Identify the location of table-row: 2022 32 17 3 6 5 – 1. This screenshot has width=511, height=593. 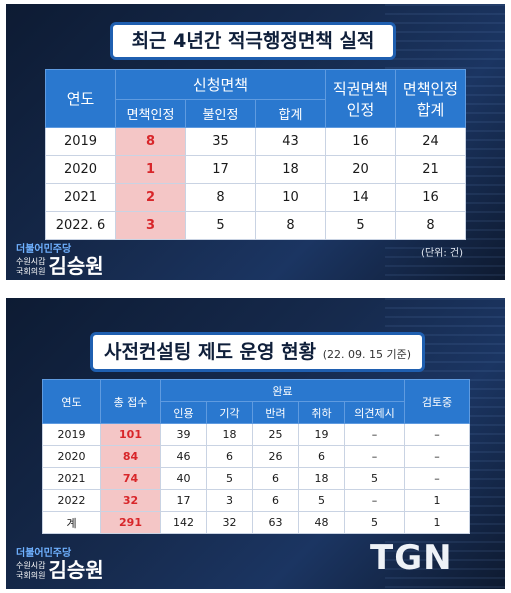
(256, 500).